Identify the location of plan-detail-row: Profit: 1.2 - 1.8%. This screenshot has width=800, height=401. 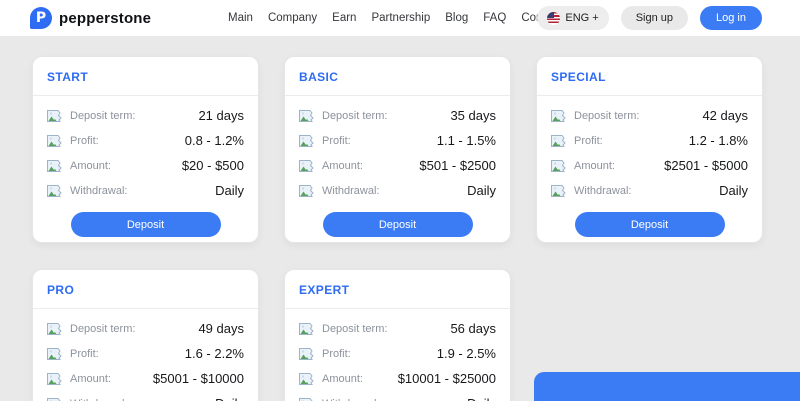
(649, 140).